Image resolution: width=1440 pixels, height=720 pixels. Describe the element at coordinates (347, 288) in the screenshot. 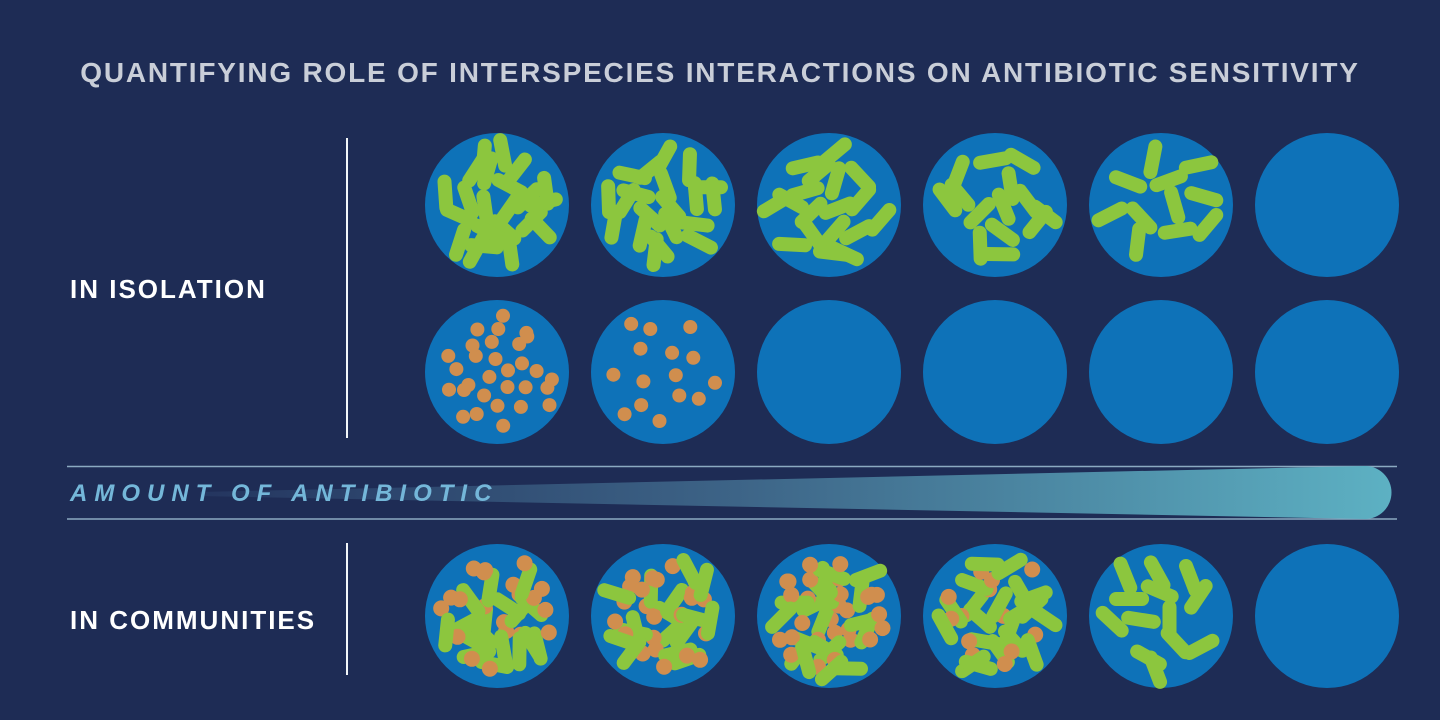

I see `isolation-divider-line` at that location.